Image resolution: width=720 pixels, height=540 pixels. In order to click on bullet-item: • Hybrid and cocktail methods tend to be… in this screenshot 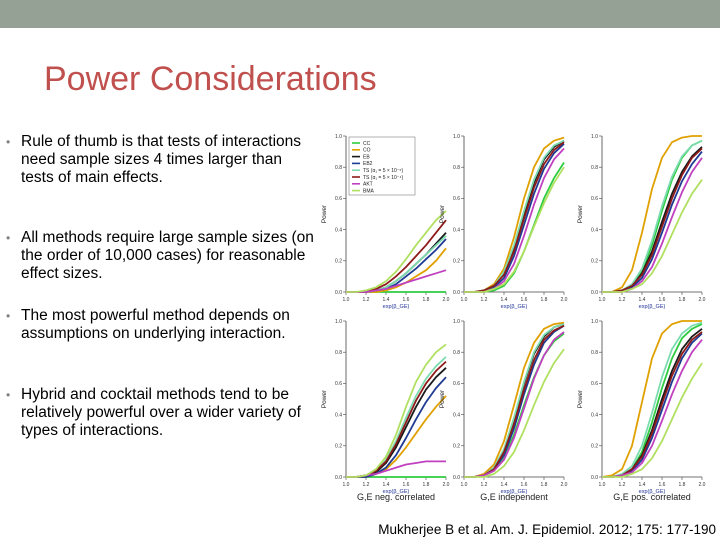, I will do `click(162, 413)`.